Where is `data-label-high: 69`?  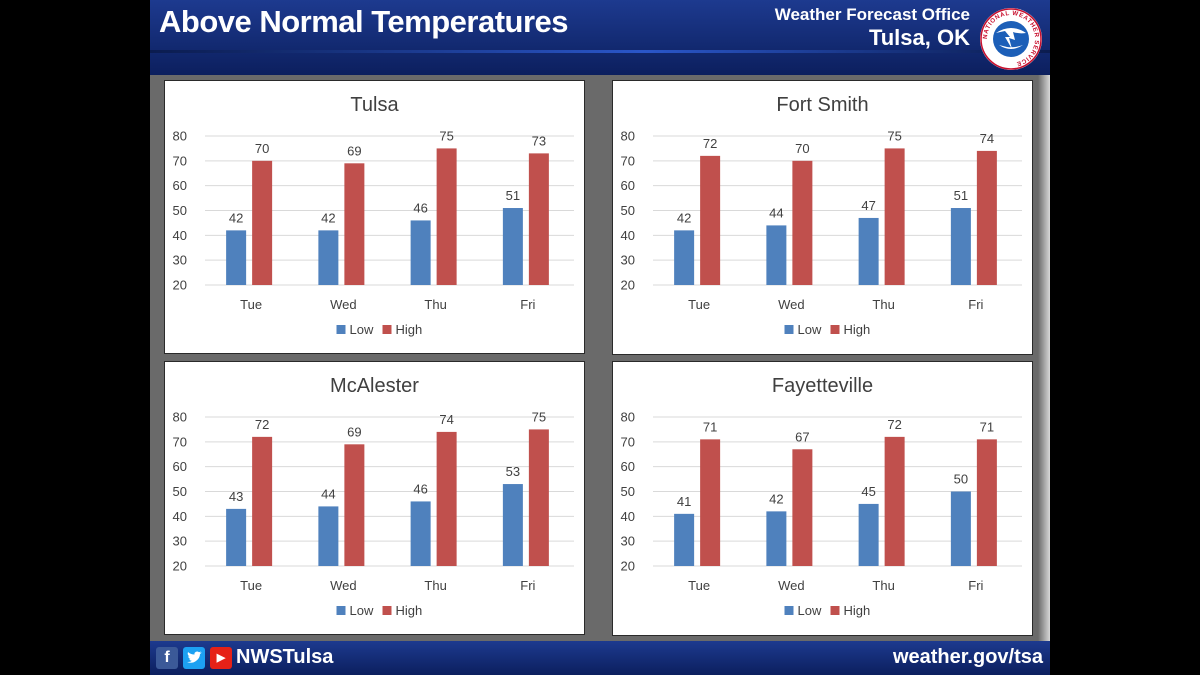 data-label-high: 69 is located at coordinates (354, 431).